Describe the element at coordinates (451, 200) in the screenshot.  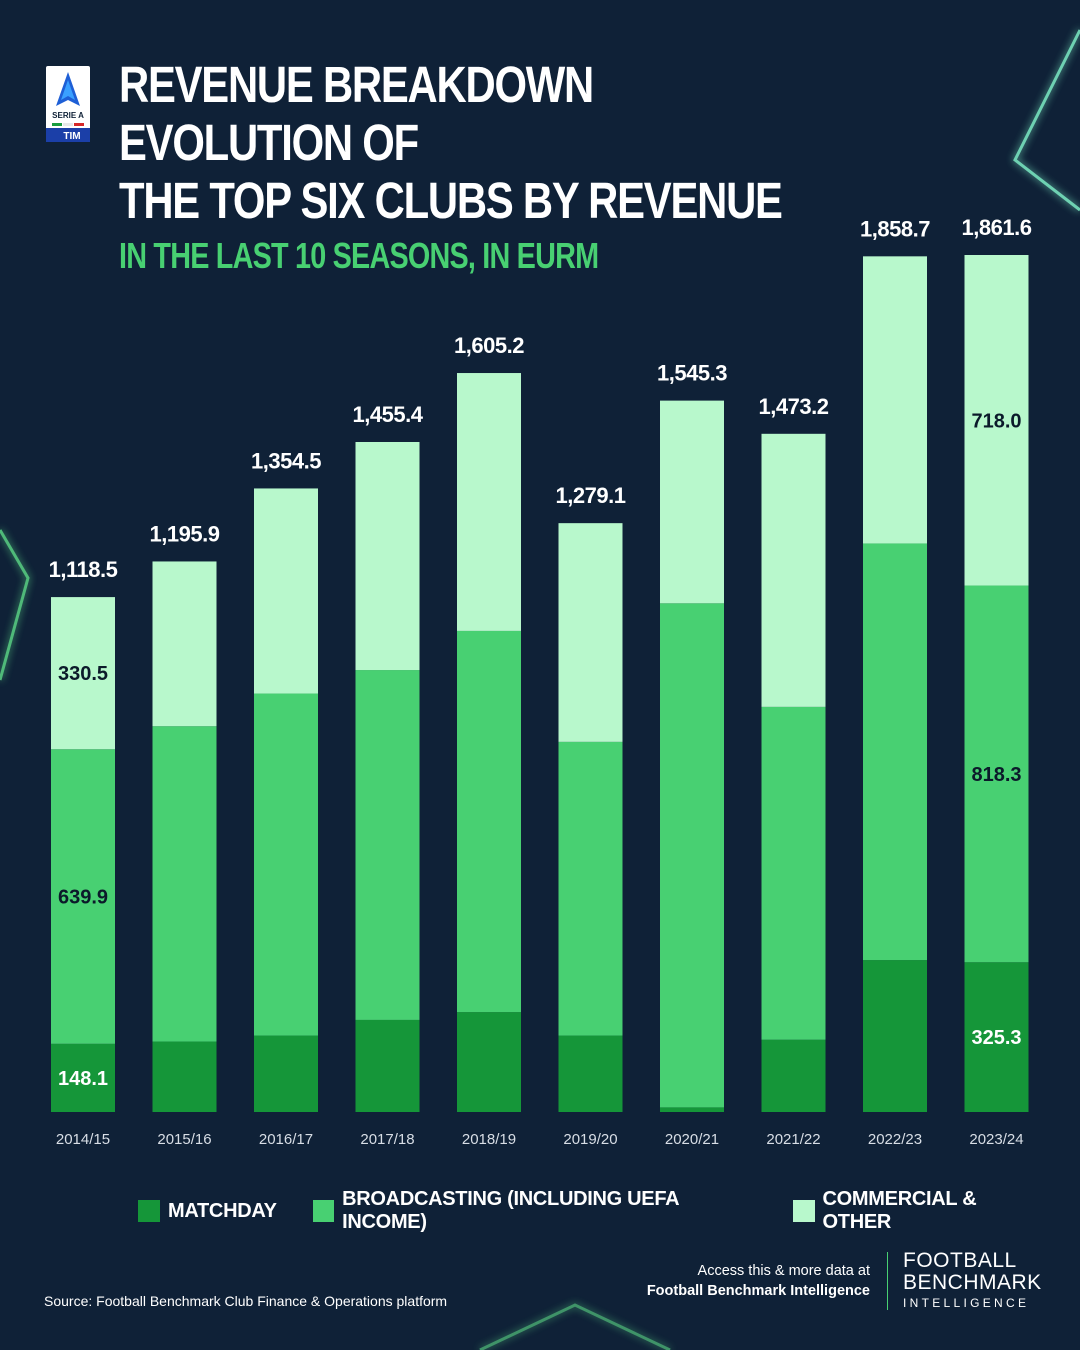
I see `title-line-2: THE TOP SIX CLUBS BY REVENUE` at that location.